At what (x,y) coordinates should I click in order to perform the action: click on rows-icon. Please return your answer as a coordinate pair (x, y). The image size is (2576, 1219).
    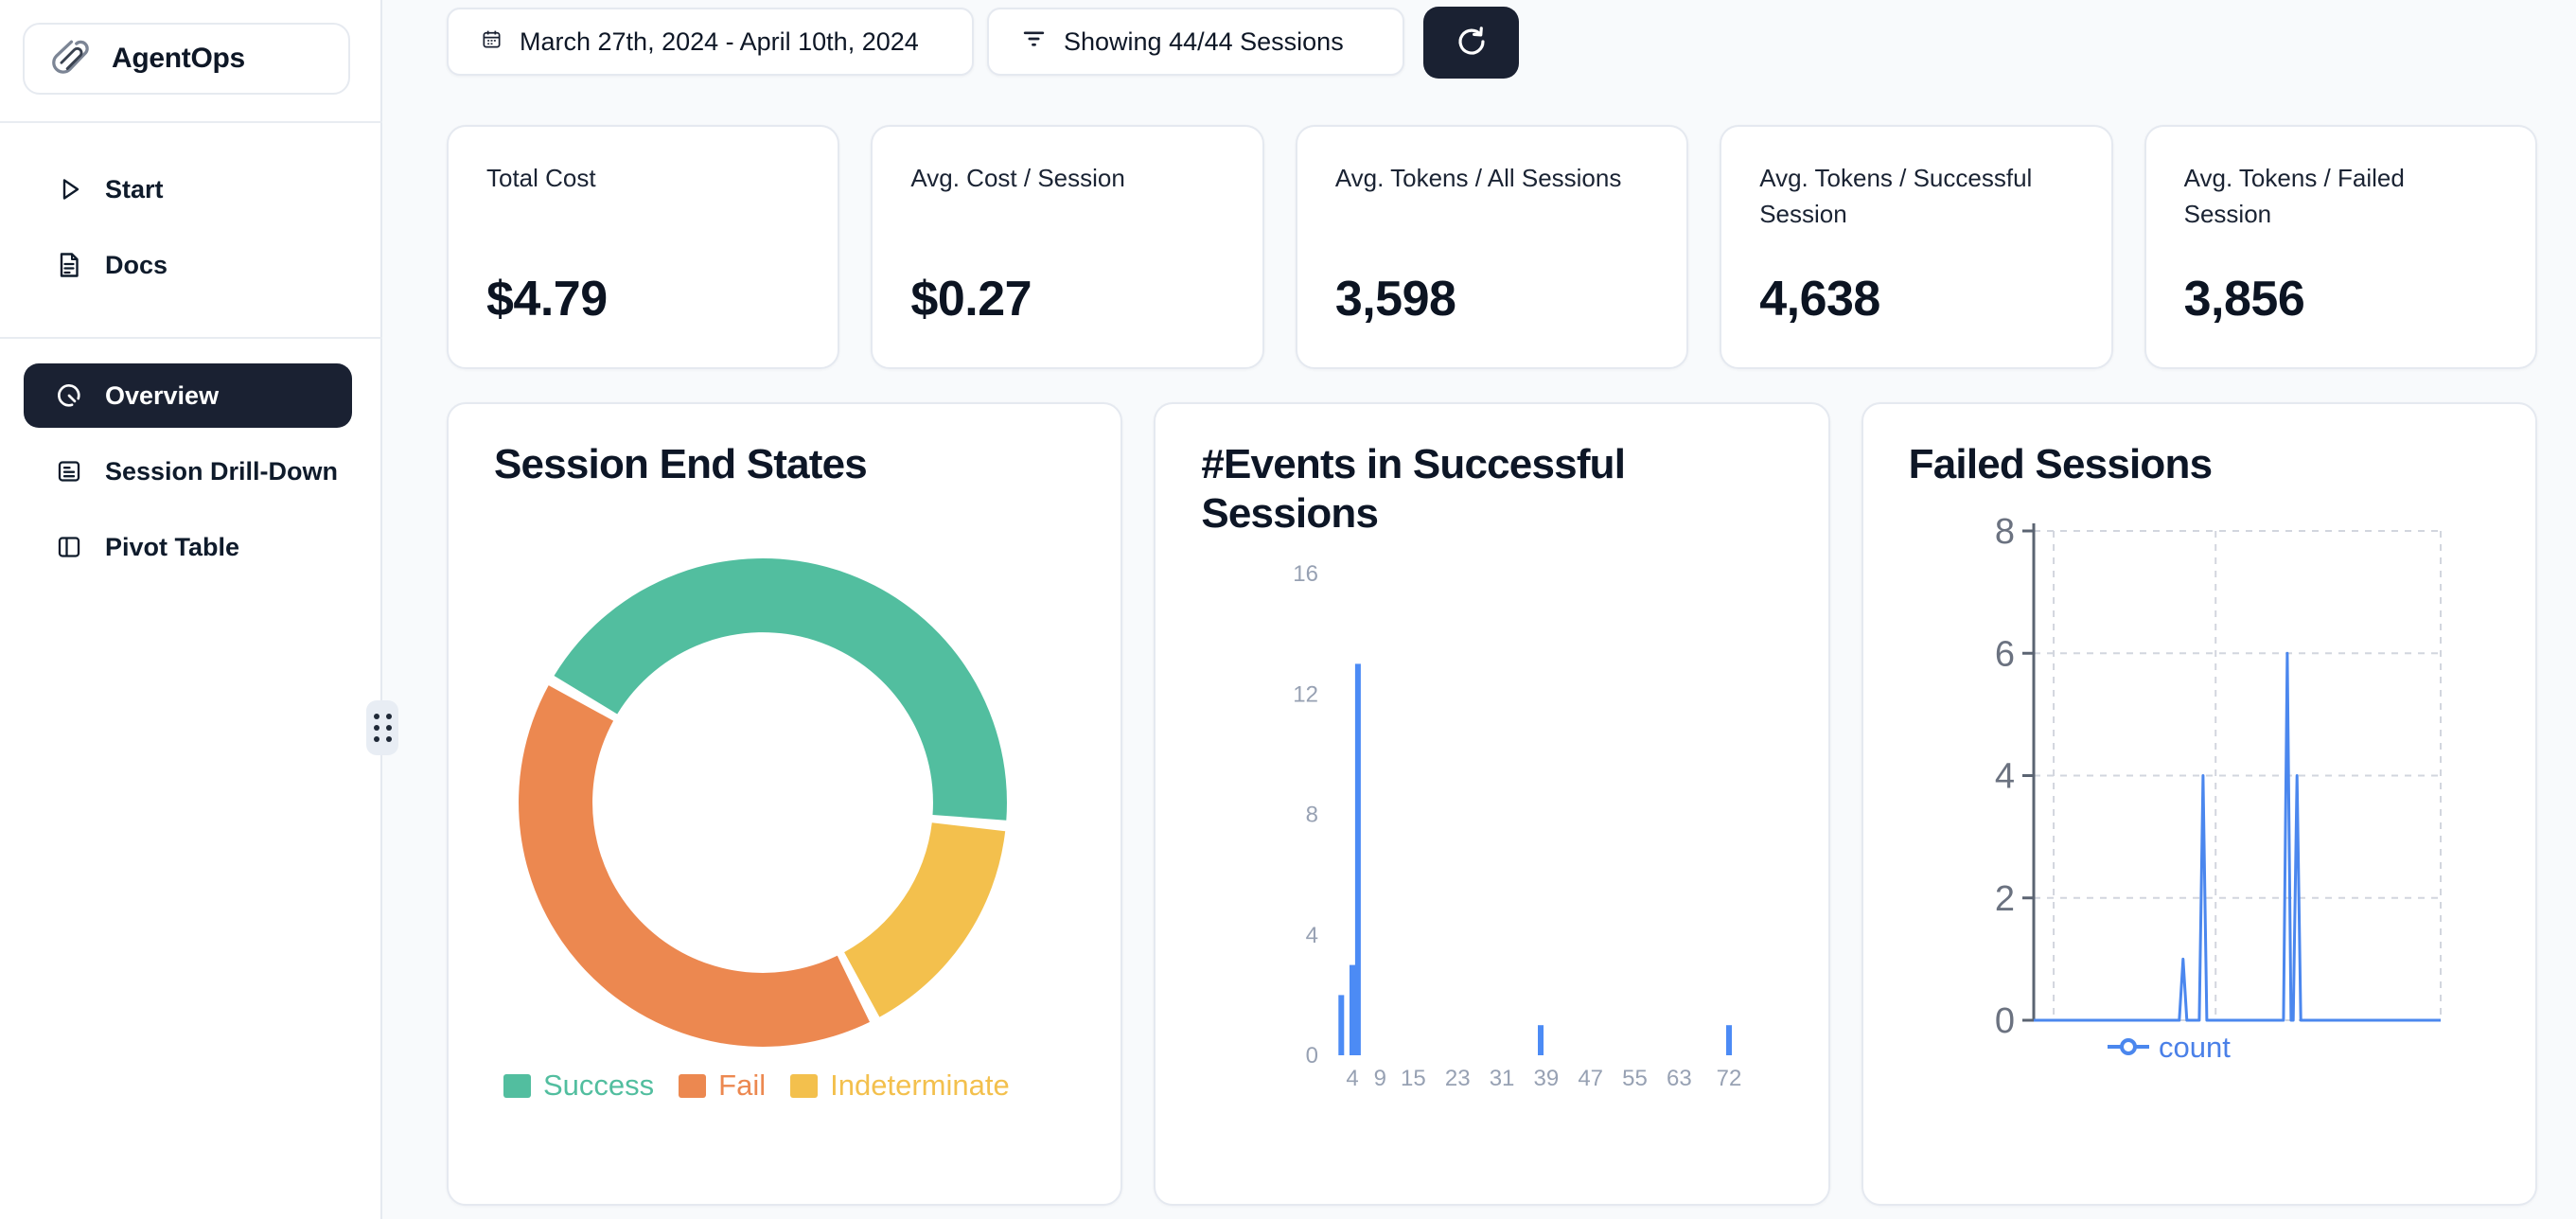
    Looking at the image, I should click on (69, 471).